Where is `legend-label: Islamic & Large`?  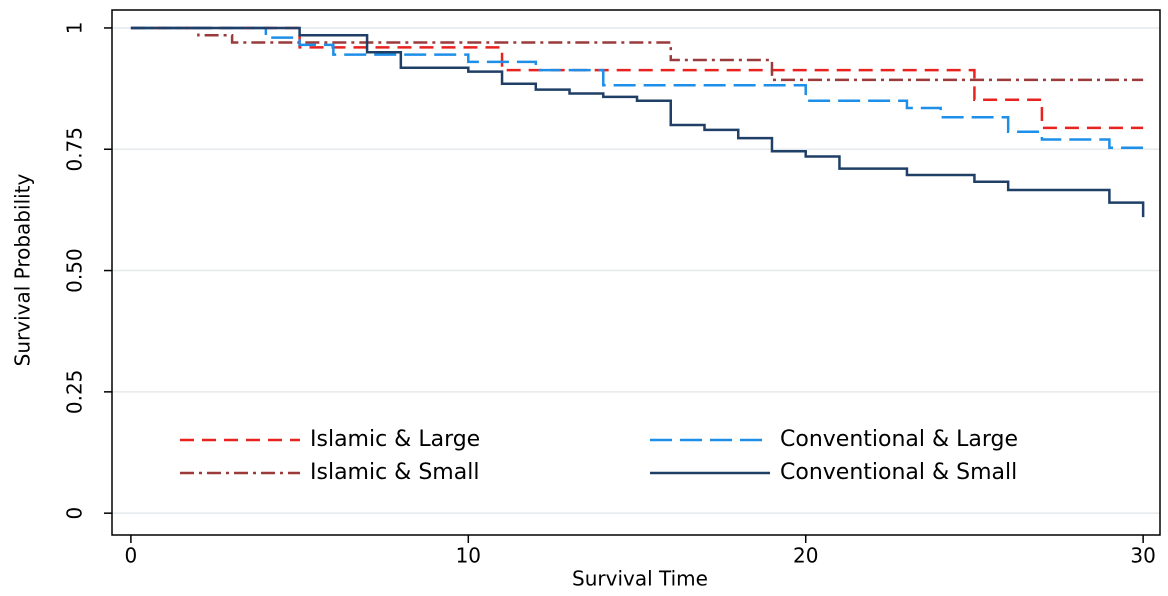 legend-label: Islamic & Large is located at coordinates (395, 439).